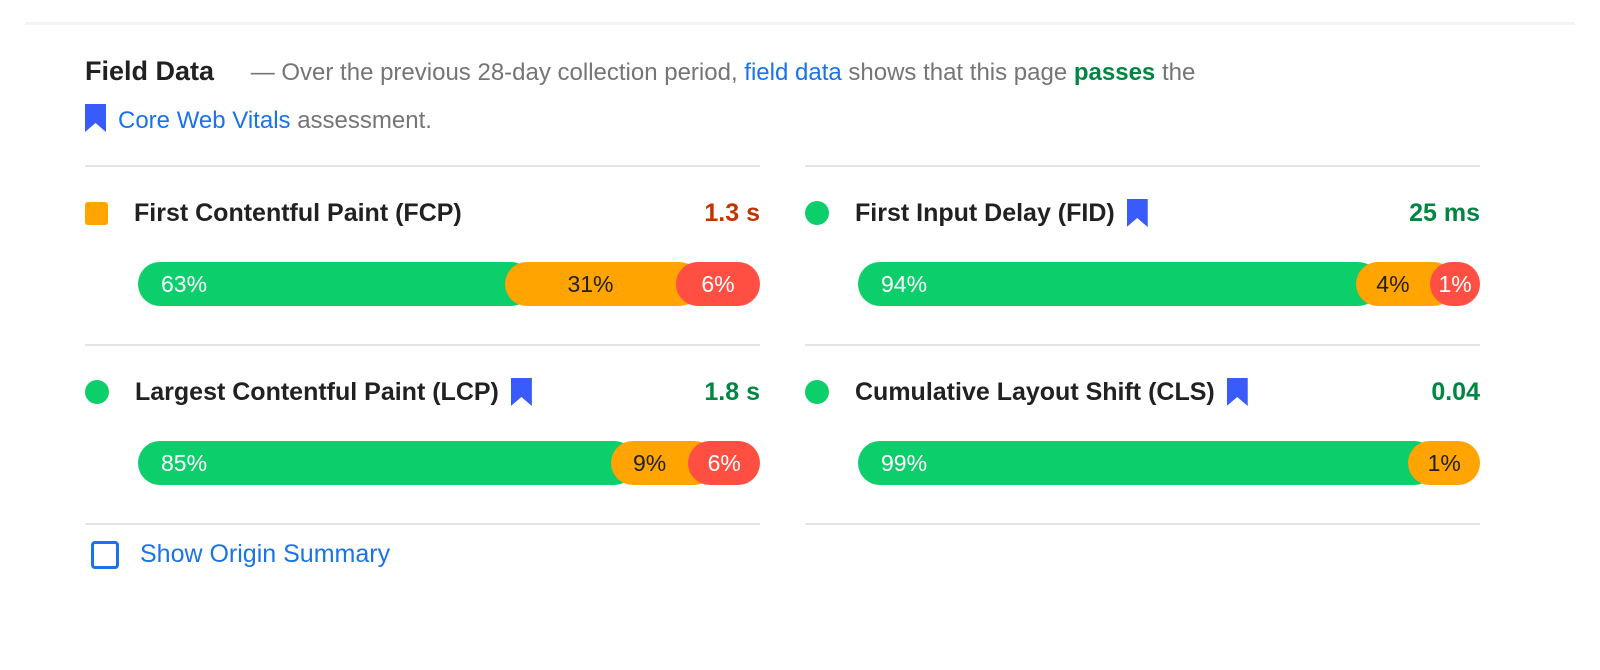 The width and height of the screenshot is (1600, 670). What do you see at coordinates (732, 212) in the screenshot?
I see `metric-value: 1.3 s` at bounding box center [732, 212].